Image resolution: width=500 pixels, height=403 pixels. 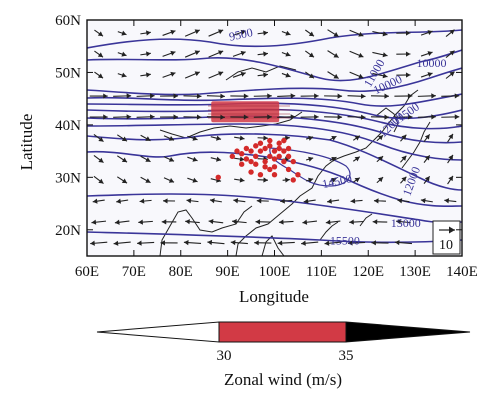 I want to click on x-tick-label: 100E, so click(x=275, y=272).